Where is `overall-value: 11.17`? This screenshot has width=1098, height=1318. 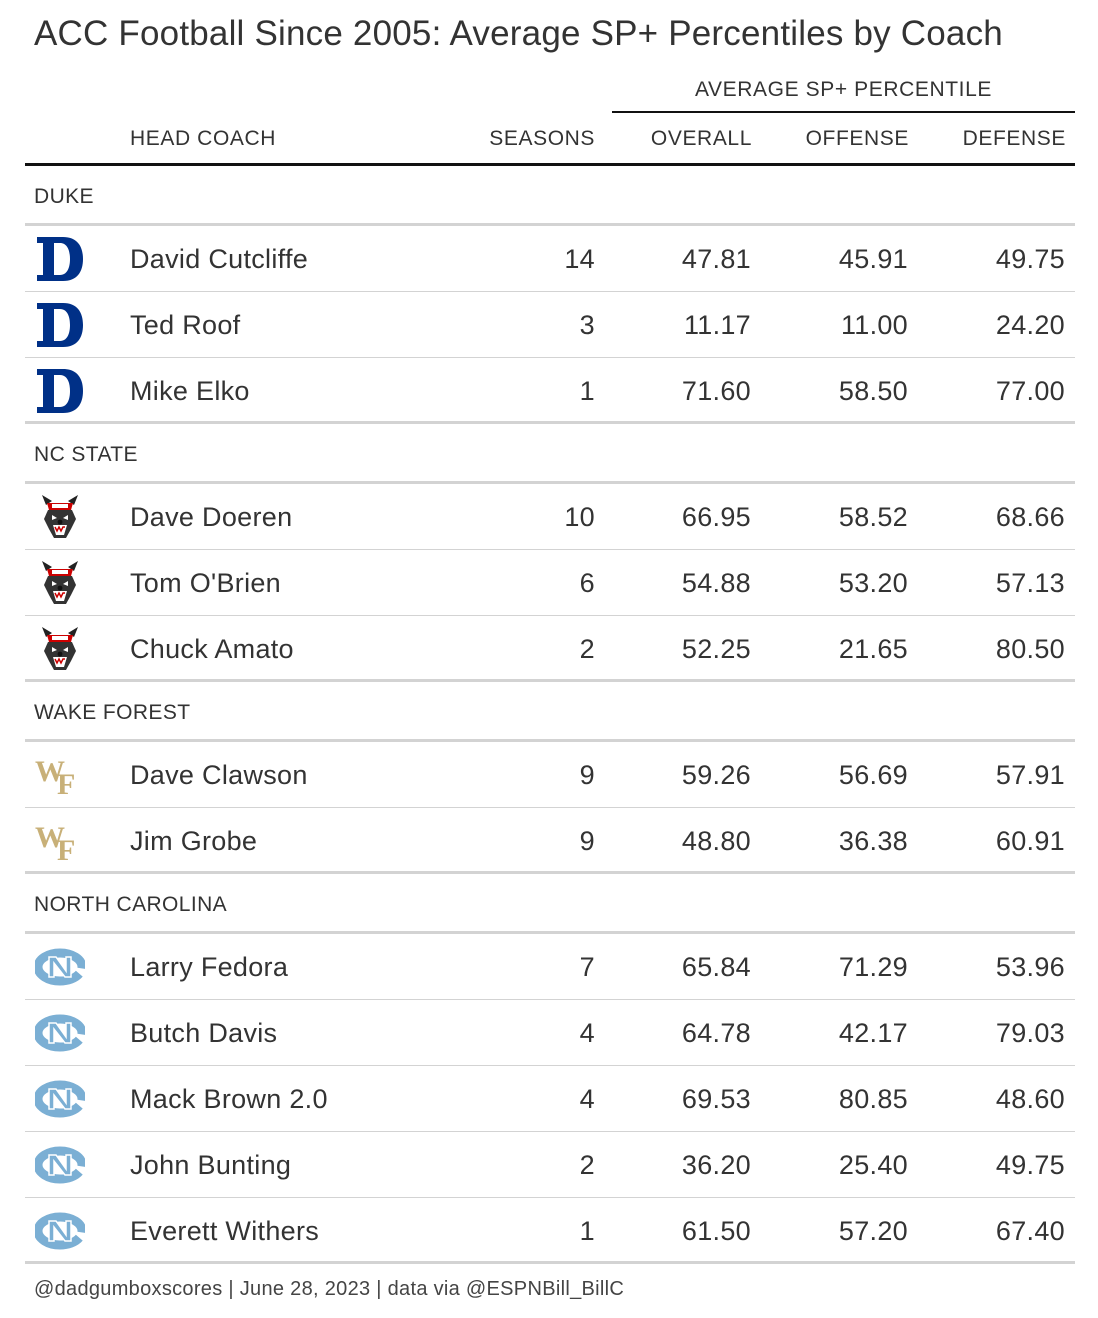 overall-value: 11.17 is located at coordinates (717, 325).